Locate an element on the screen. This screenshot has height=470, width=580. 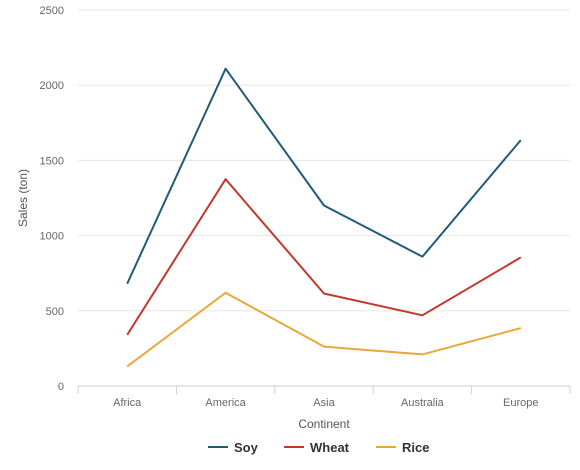
y-tick-label-1500: 1500 is located at coordinates (52, 161).